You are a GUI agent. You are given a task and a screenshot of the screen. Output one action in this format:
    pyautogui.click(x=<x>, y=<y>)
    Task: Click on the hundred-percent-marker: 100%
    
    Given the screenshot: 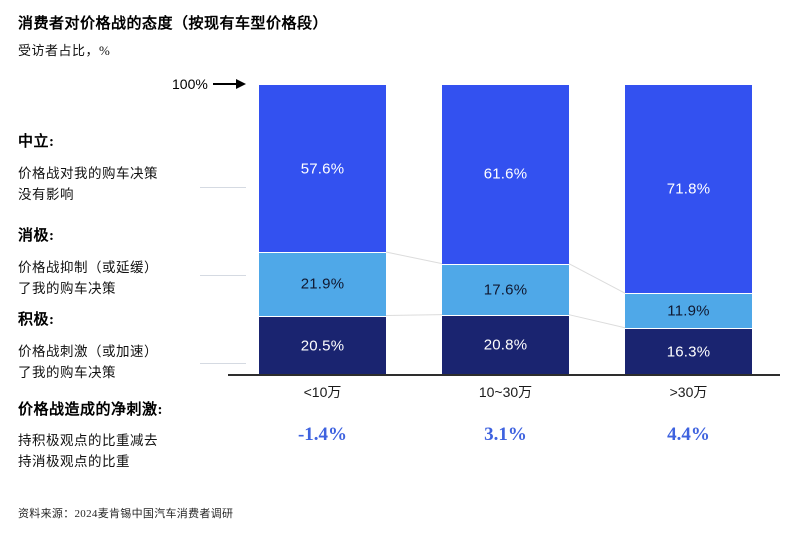 What is the action you would take?
    pyautogui.click(x=209, y=84)
    